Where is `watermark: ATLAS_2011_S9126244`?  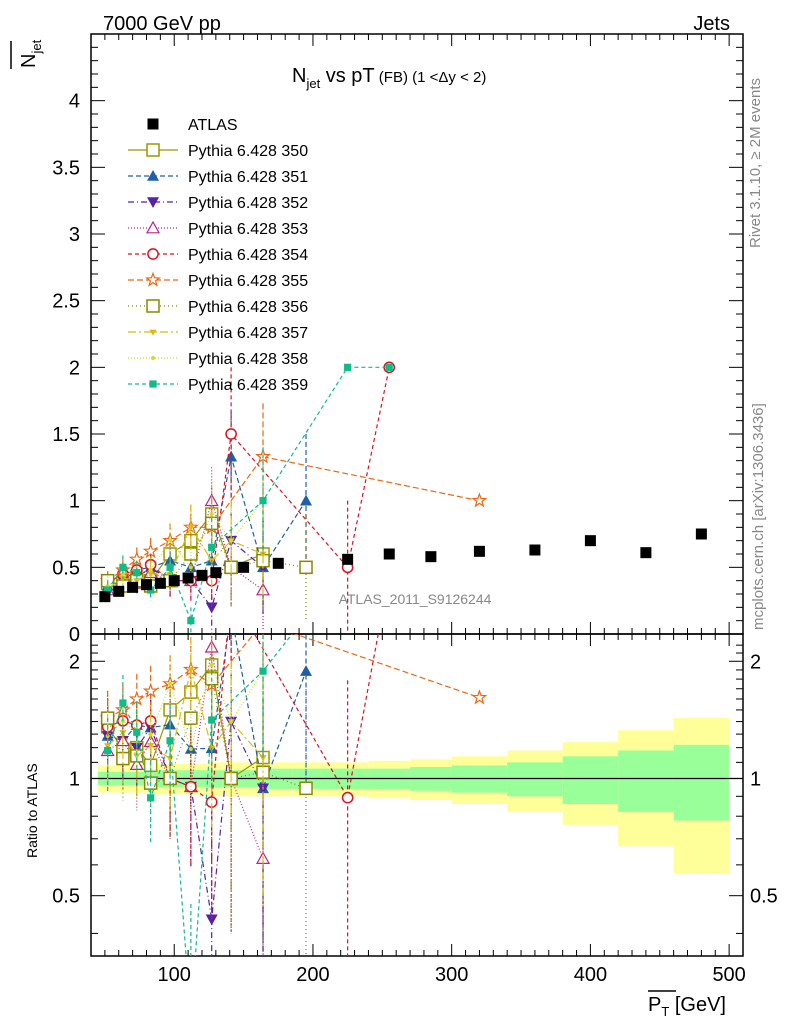
watermark: ATLAS_2011_S9126244 is located at coordinates (415, 599).